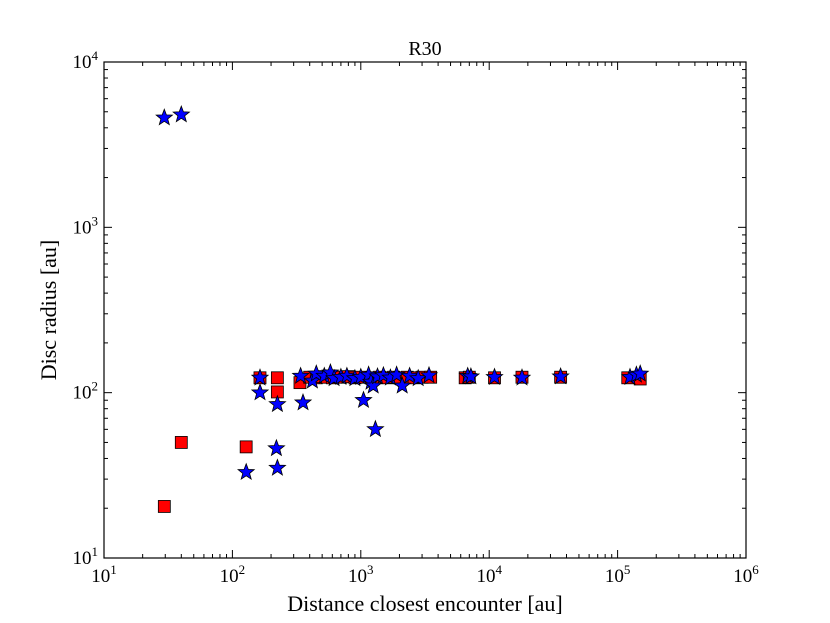 The height and width of the screenshot is (623, 830). What do you see at coordinates (86, 225) in the screenshot?
I see `y-tick-label: 10³` at bounding box center [86, 225].